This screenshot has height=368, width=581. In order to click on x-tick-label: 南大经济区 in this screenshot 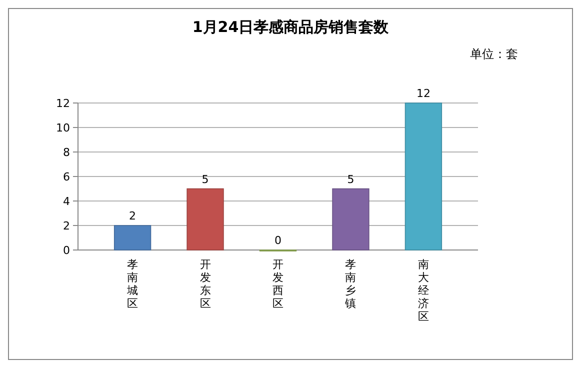, I will do `click(423, 290)`.